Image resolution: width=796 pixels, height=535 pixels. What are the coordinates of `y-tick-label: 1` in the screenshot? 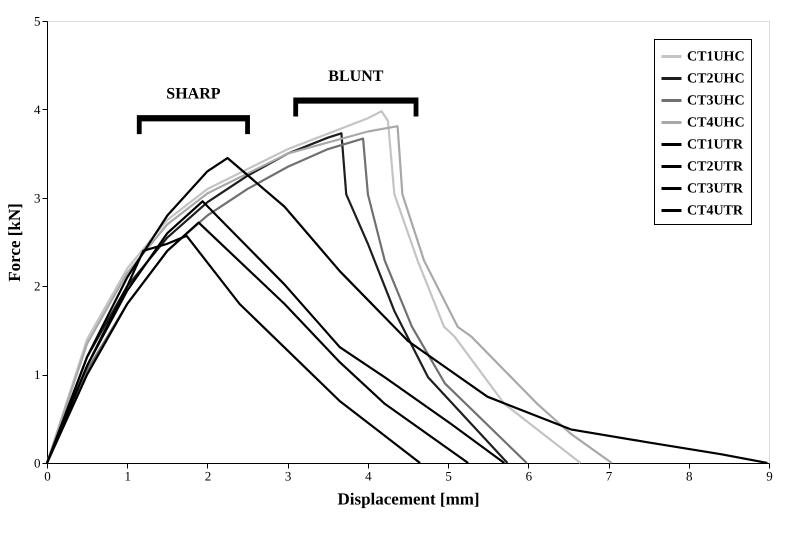 It's located at (37, 374).